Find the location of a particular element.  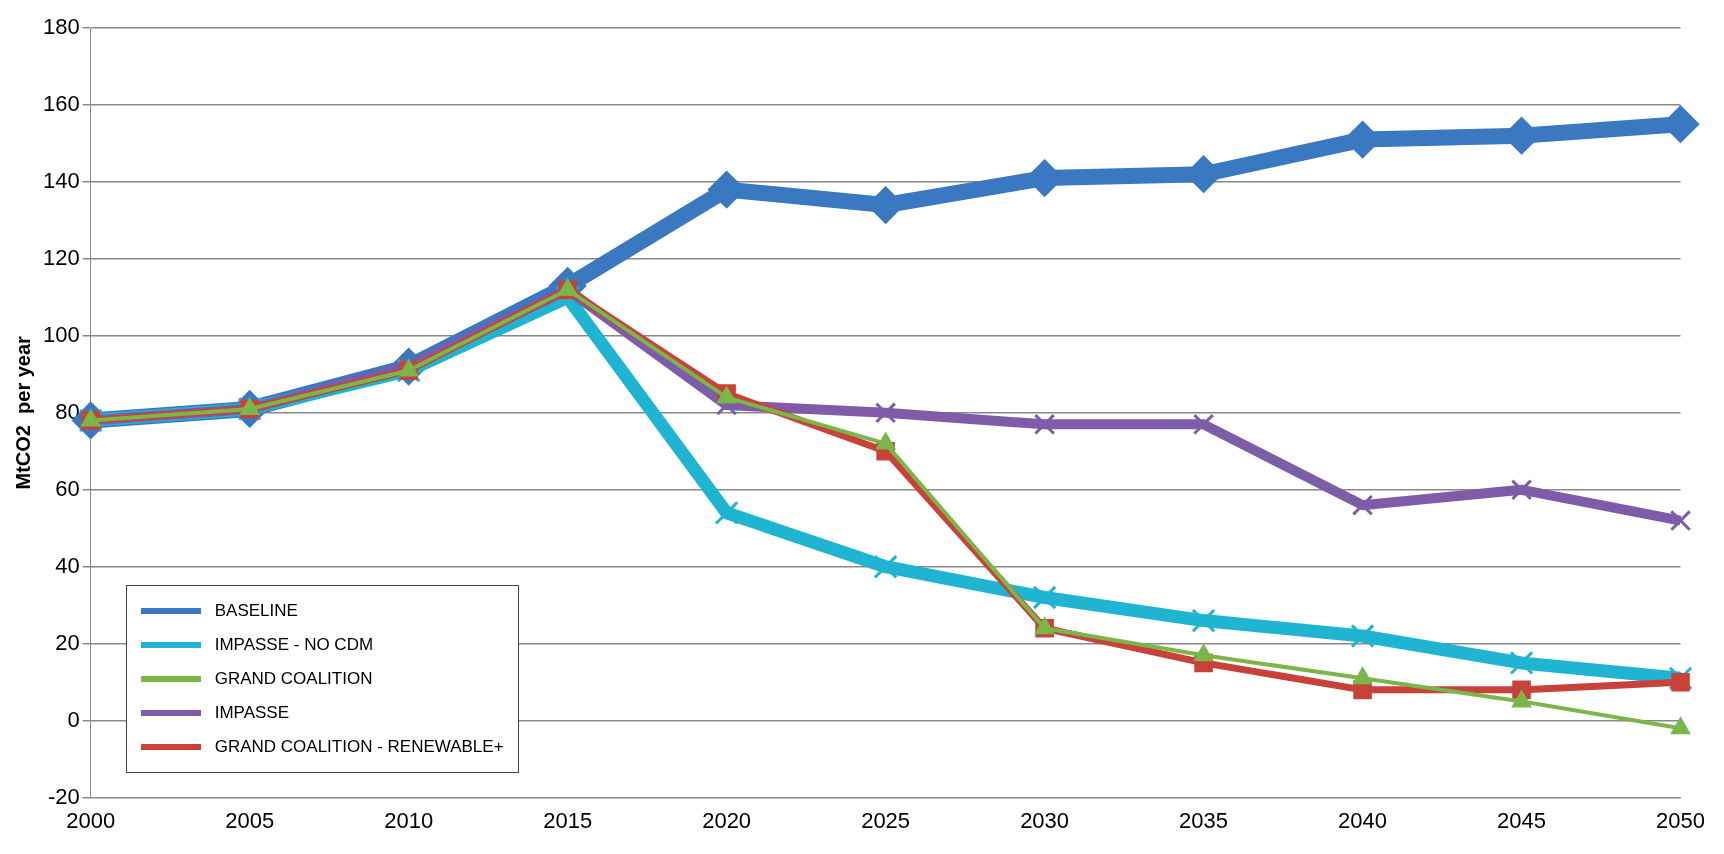

legend-label: IMPASSE - NO CDM is located at coordinates (294, 644).